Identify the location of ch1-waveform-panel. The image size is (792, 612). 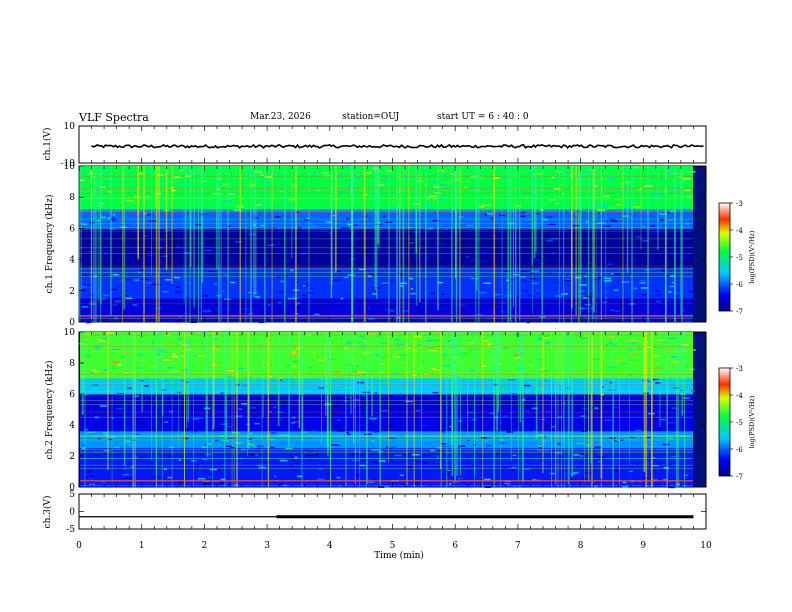
(392, 144).